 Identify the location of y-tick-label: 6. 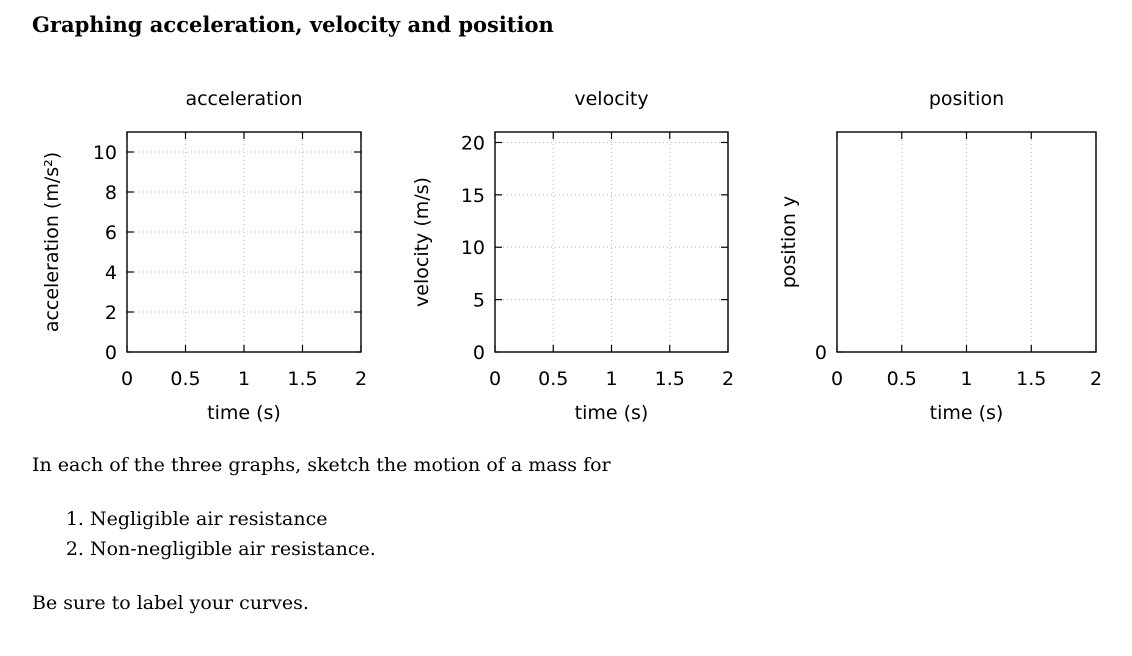
(111, 233).